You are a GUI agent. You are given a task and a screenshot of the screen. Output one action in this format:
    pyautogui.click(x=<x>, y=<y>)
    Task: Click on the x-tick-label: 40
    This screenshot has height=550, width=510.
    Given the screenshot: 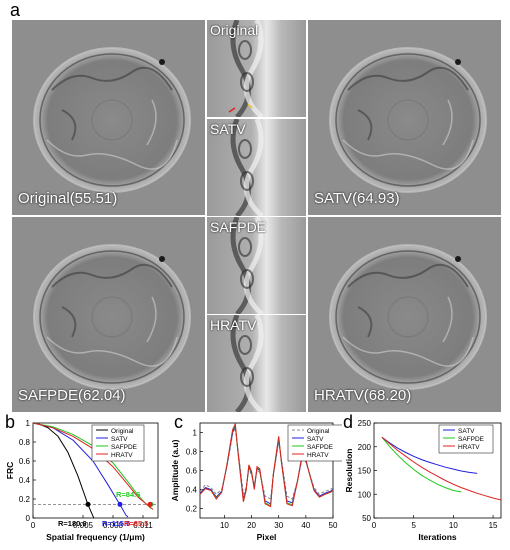 What is the action you would take?
    pyautogui.click(x=305, y=525)
    